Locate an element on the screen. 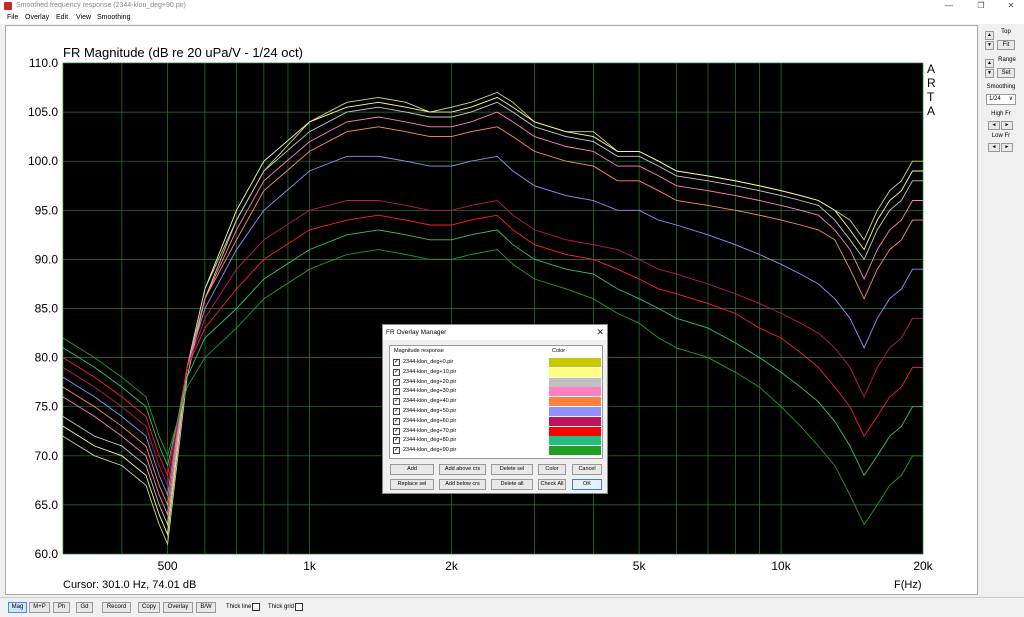 The height and width of the screenshot is (617, 1024). x-tick-label: 20k is located at coordinates (923, 566).